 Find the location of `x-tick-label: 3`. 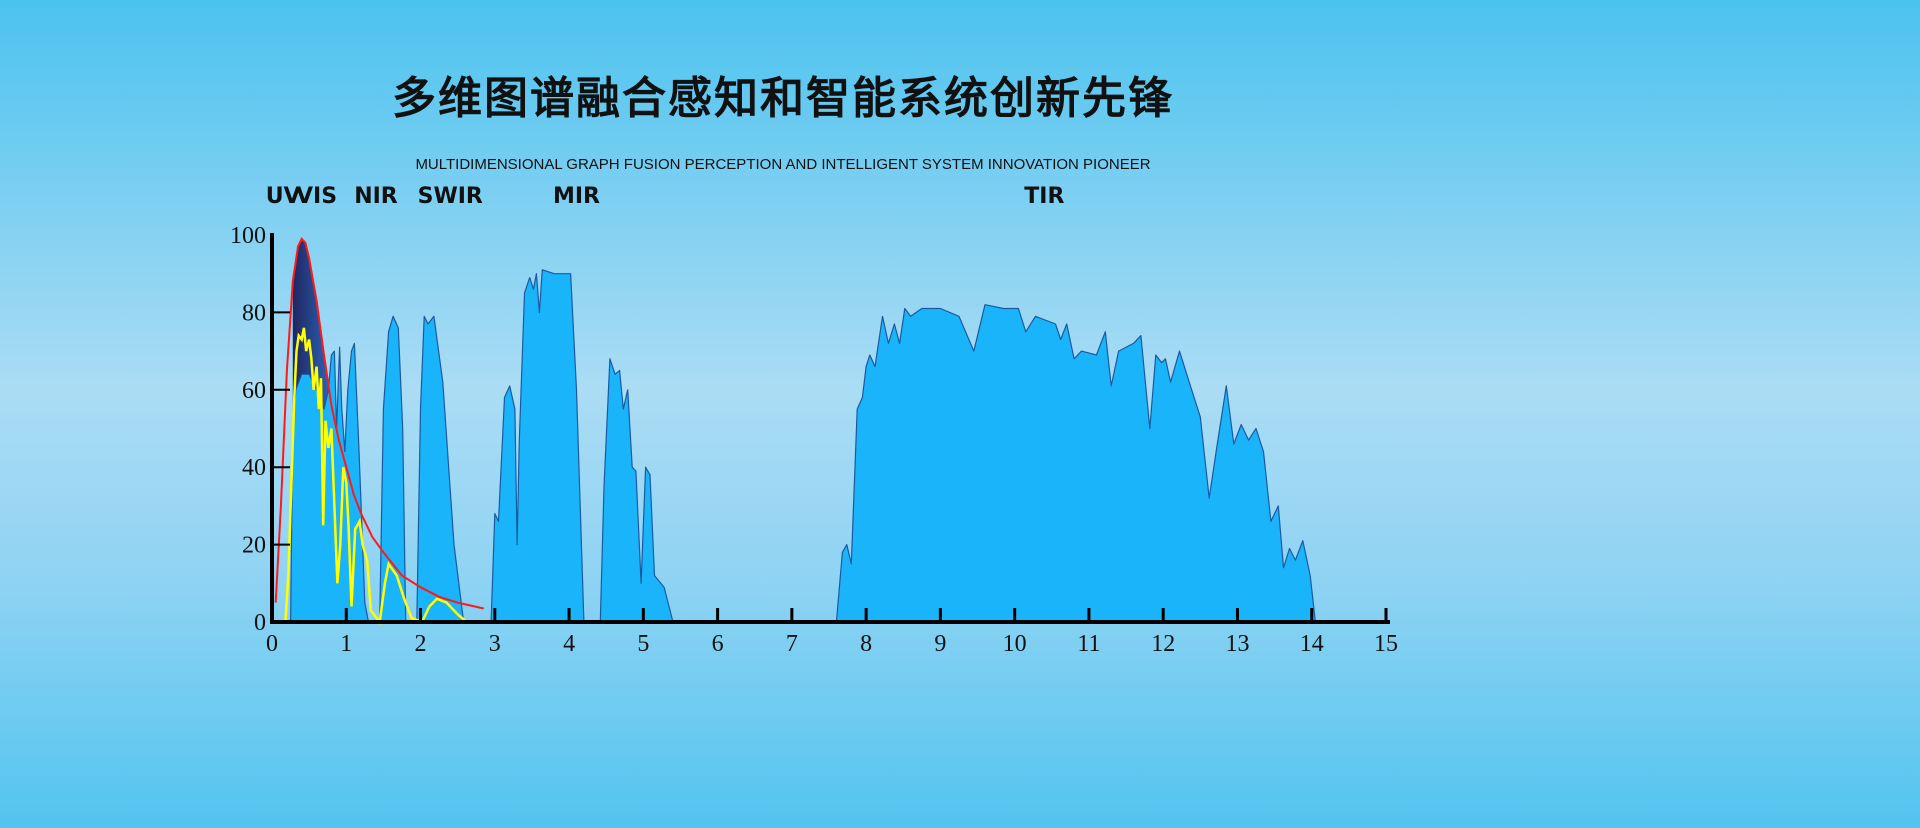

x-tick-label: 3 is located at coordinates (495, 644).